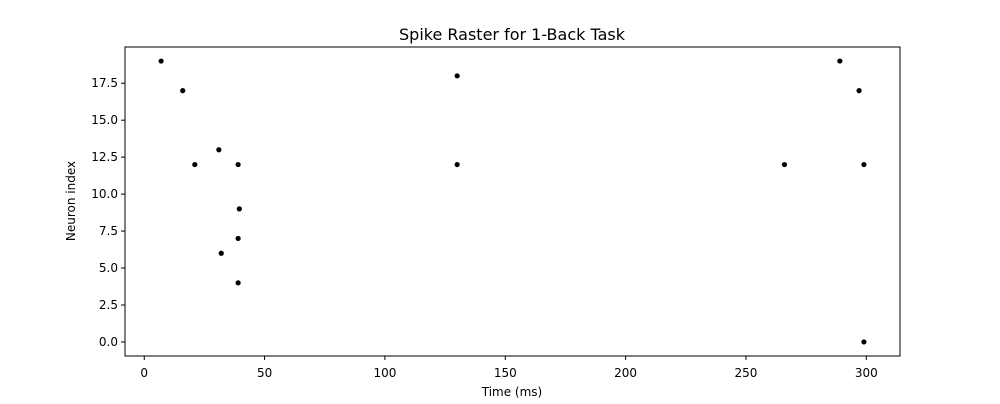  I want to click on x-tick-label: 300, so click(866, 373).